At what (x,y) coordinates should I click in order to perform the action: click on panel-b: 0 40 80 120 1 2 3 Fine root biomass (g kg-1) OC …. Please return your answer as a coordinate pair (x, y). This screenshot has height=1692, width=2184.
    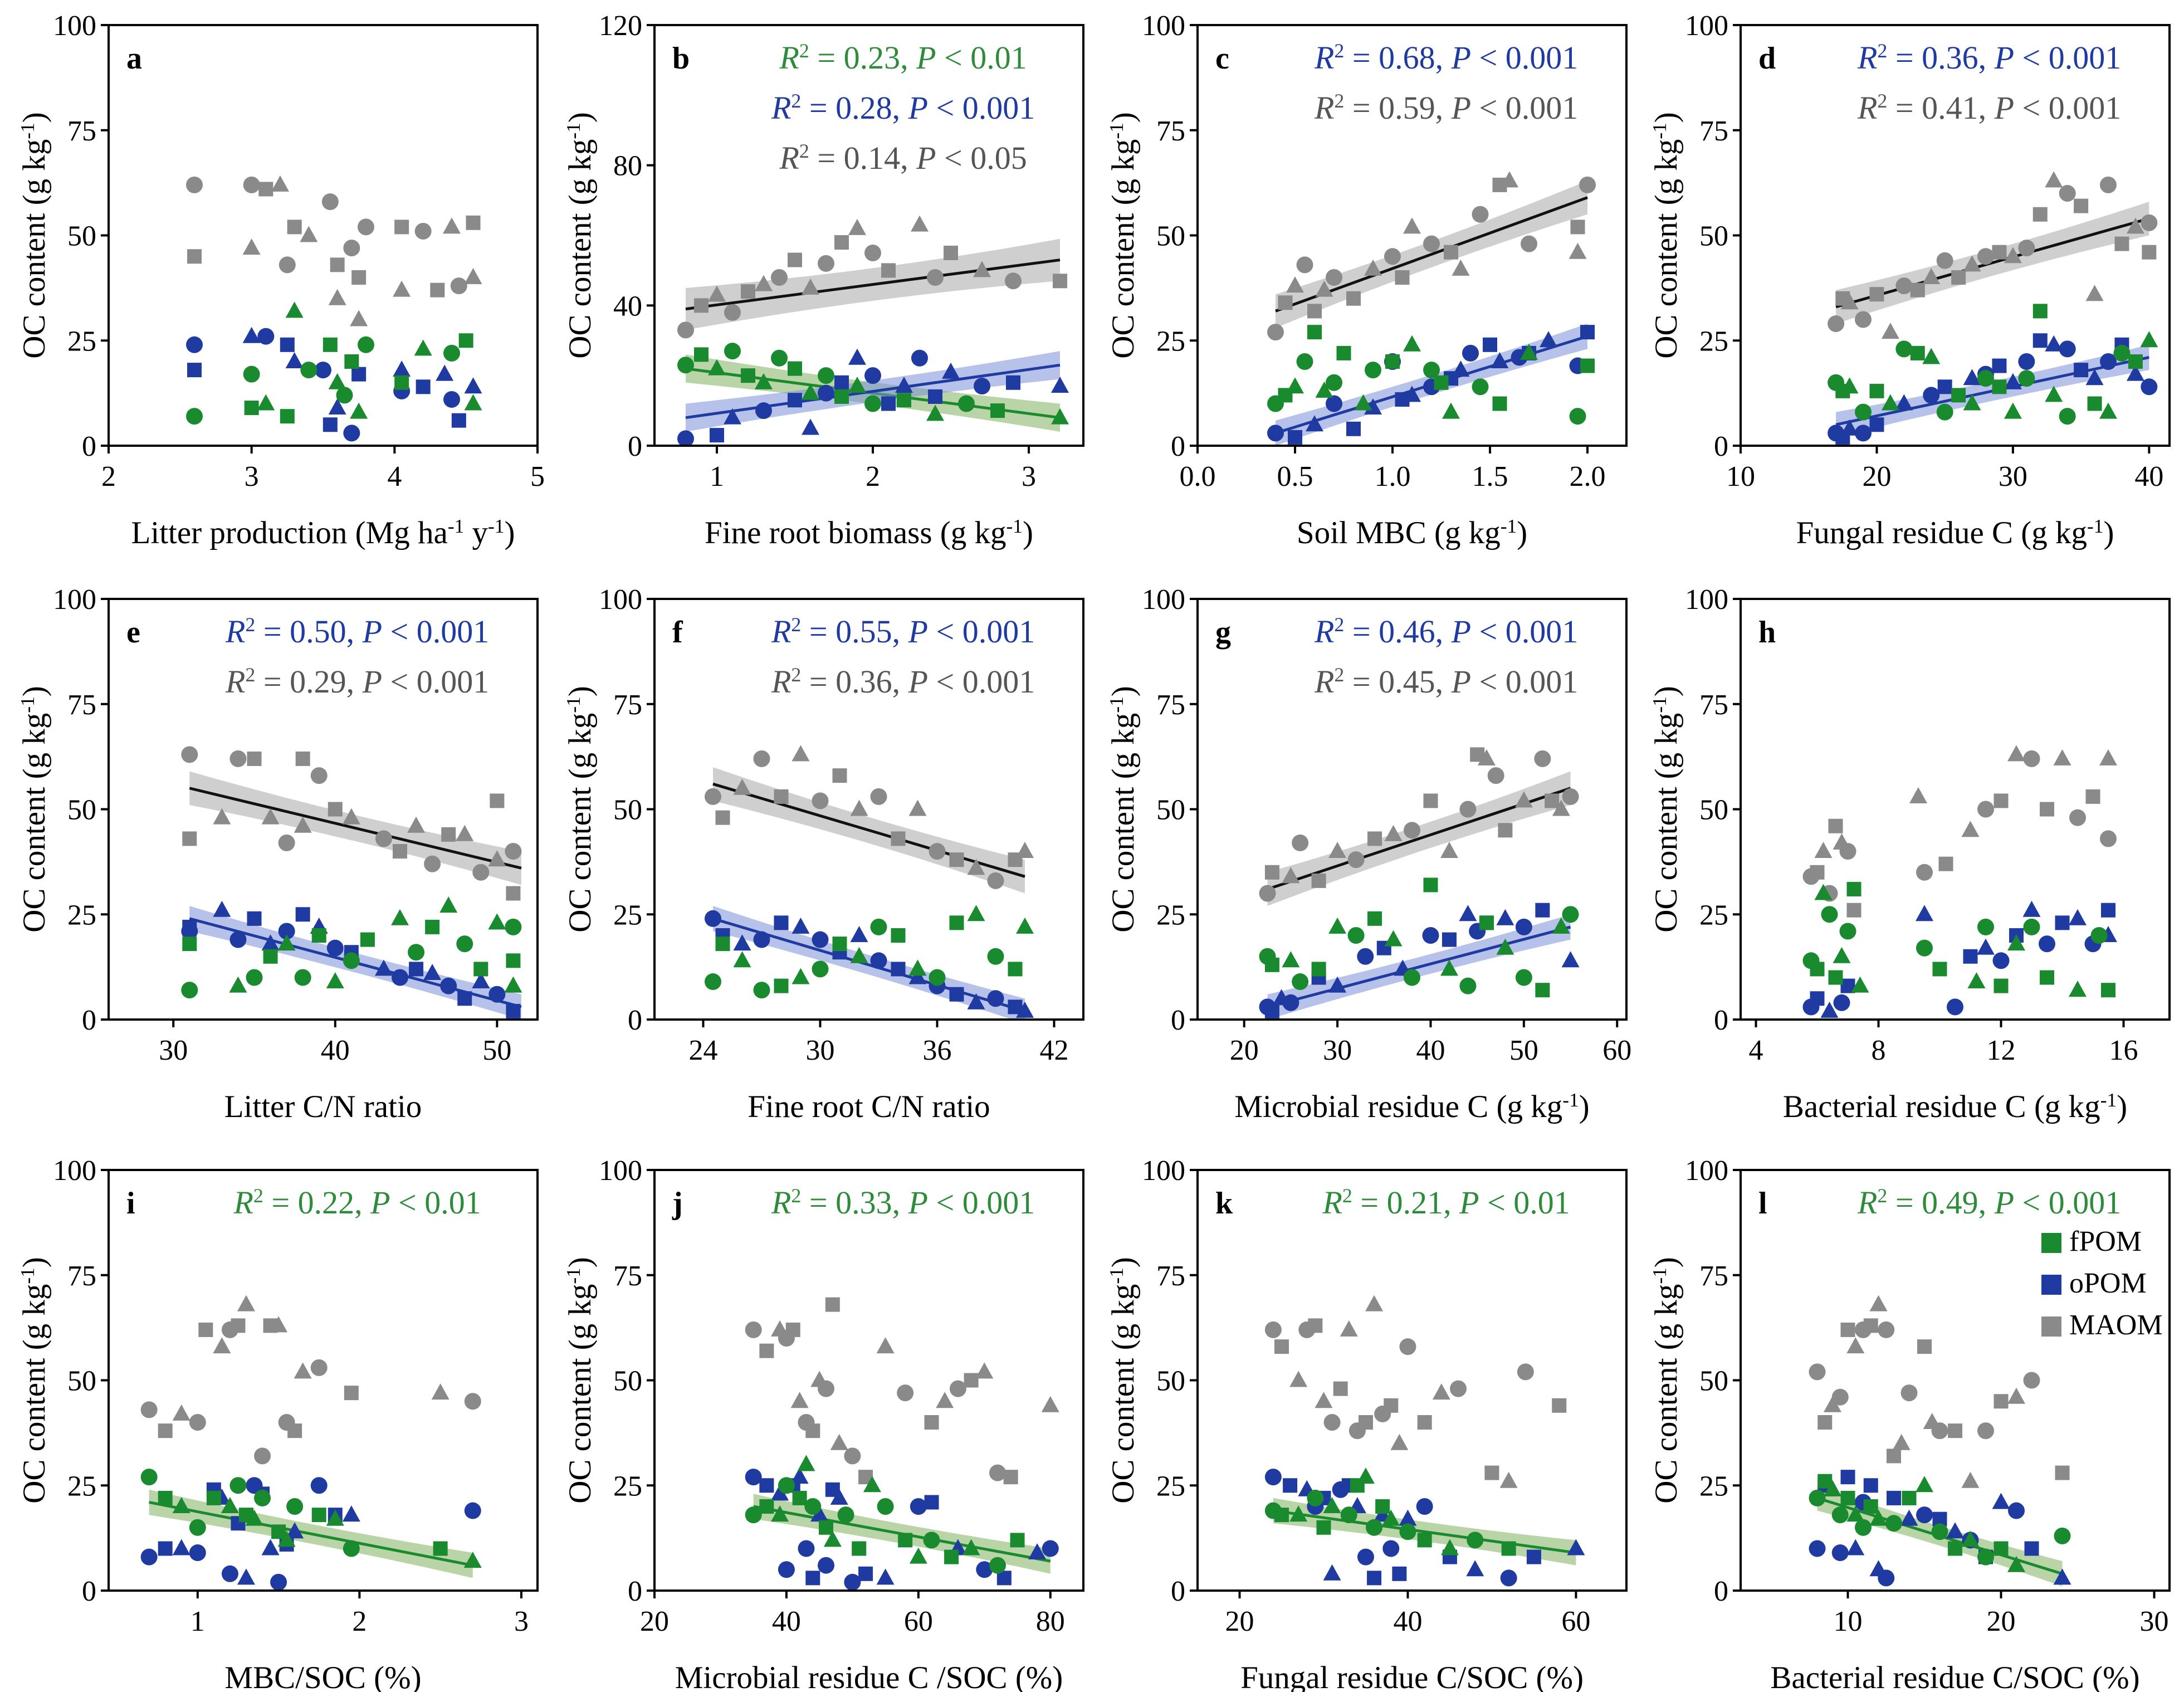
    Looking at the image, I should click on (823, 280).